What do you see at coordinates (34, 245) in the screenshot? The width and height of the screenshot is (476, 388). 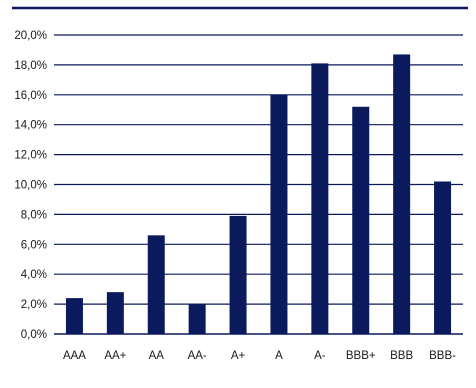 I see `y-tick-label: 6,0%` at bounding box center [34, 245].